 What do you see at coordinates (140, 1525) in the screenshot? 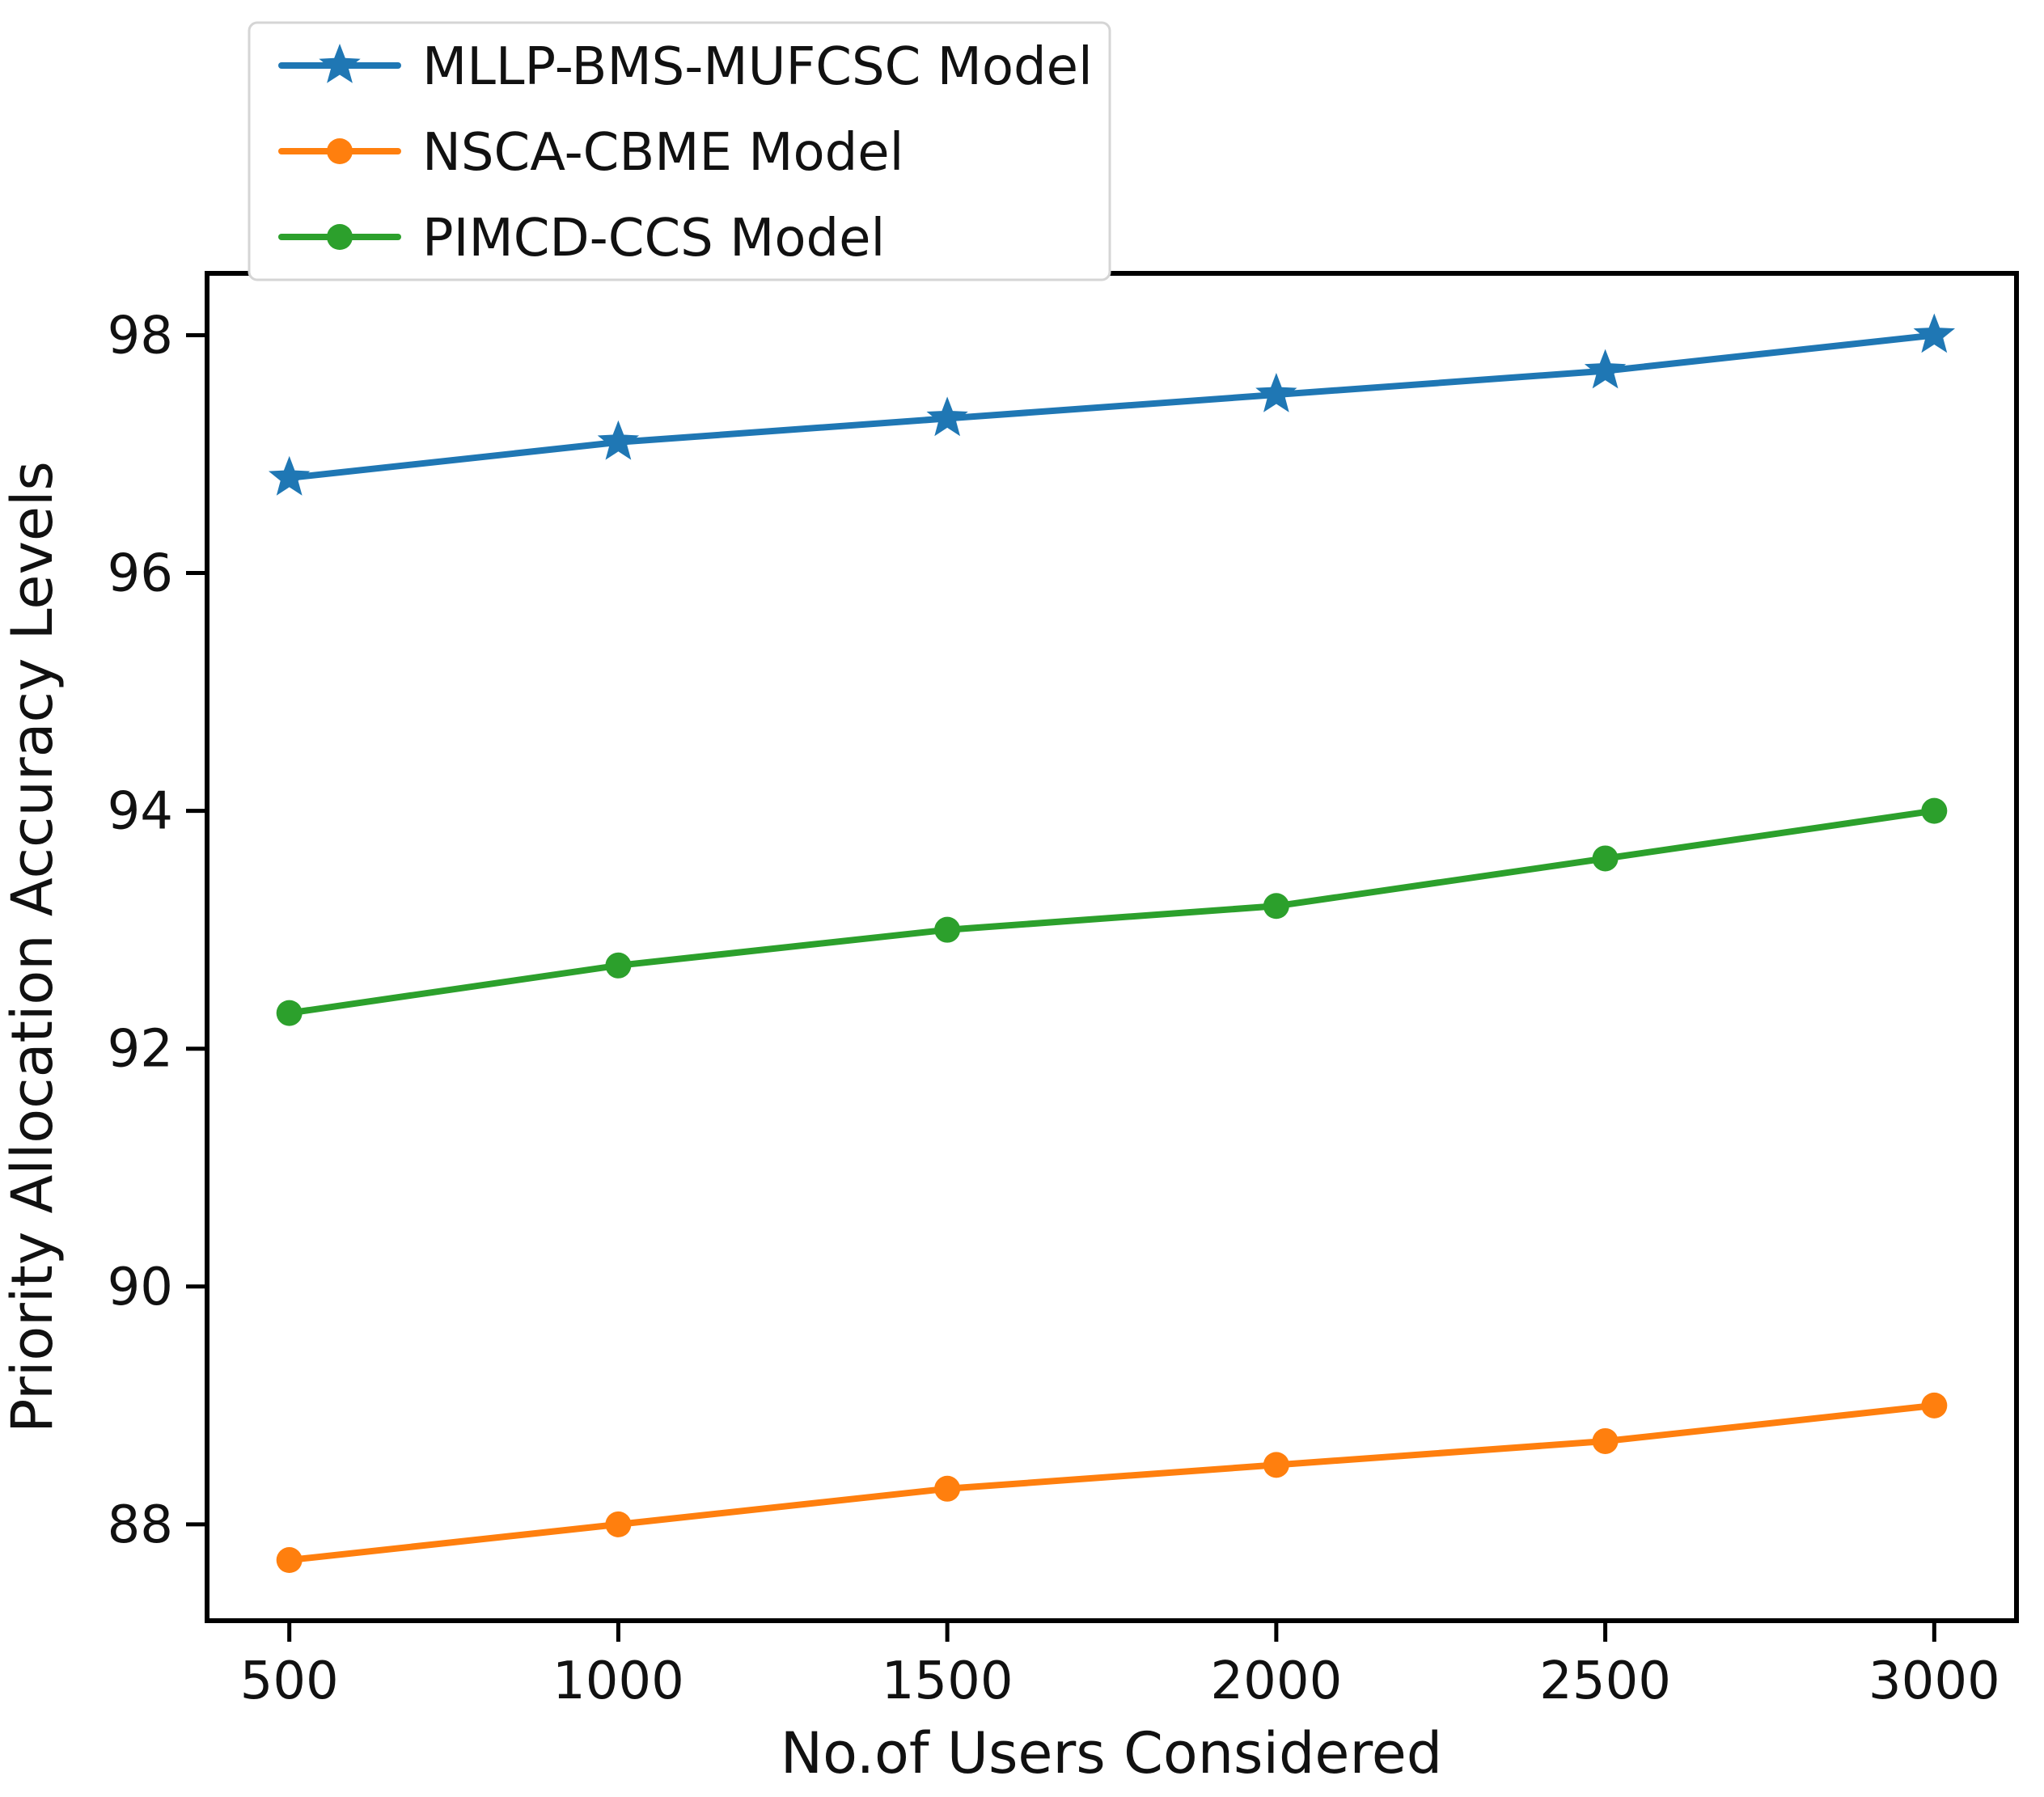
I see `y-tick-label: 88` at bounding box center [140, 1525].